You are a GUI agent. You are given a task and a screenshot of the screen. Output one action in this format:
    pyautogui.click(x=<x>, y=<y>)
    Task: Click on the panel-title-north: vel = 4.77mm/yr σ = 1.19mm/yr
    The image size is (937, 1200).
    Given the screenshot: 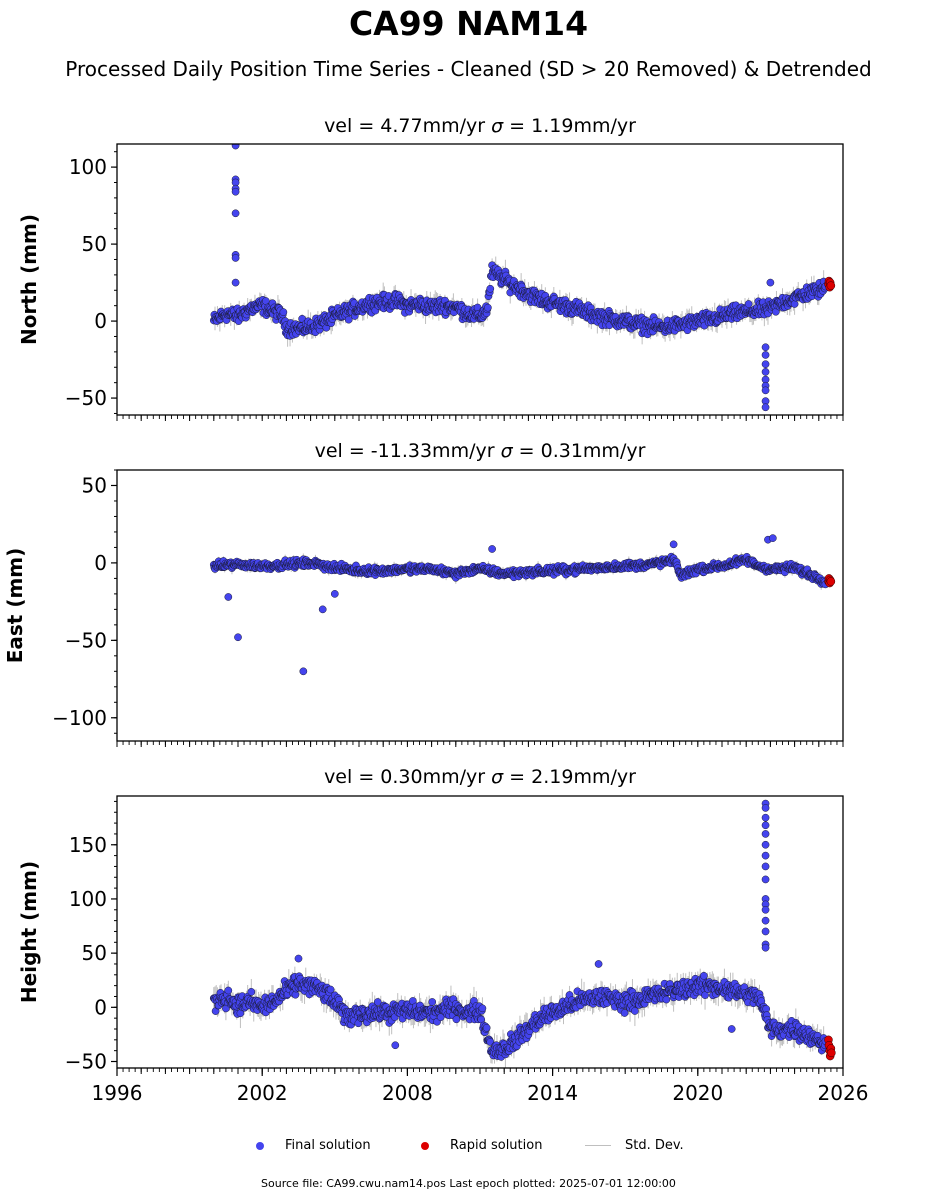 What is the action you would take?
    pyautogui.click(x=480, y=126)
    